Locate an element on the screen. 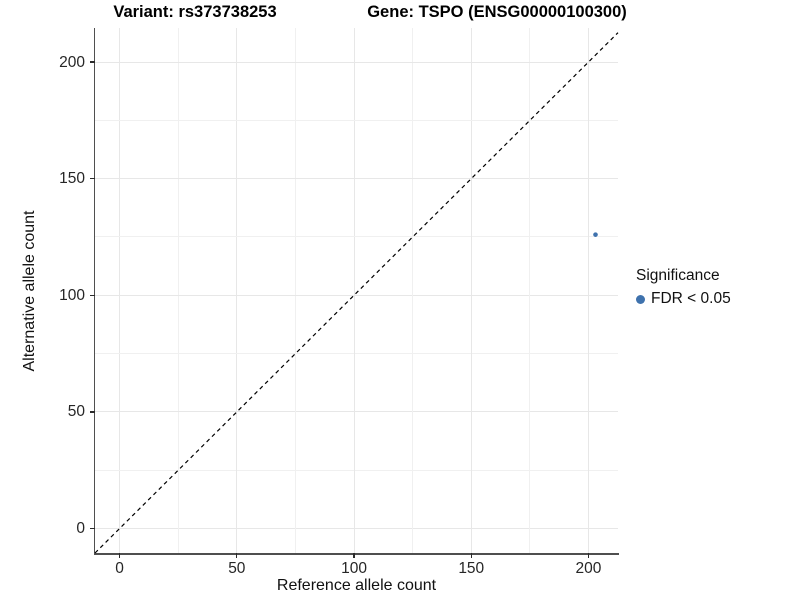  x-axis-title: Reference allele count is located at coordinates (356, 585).